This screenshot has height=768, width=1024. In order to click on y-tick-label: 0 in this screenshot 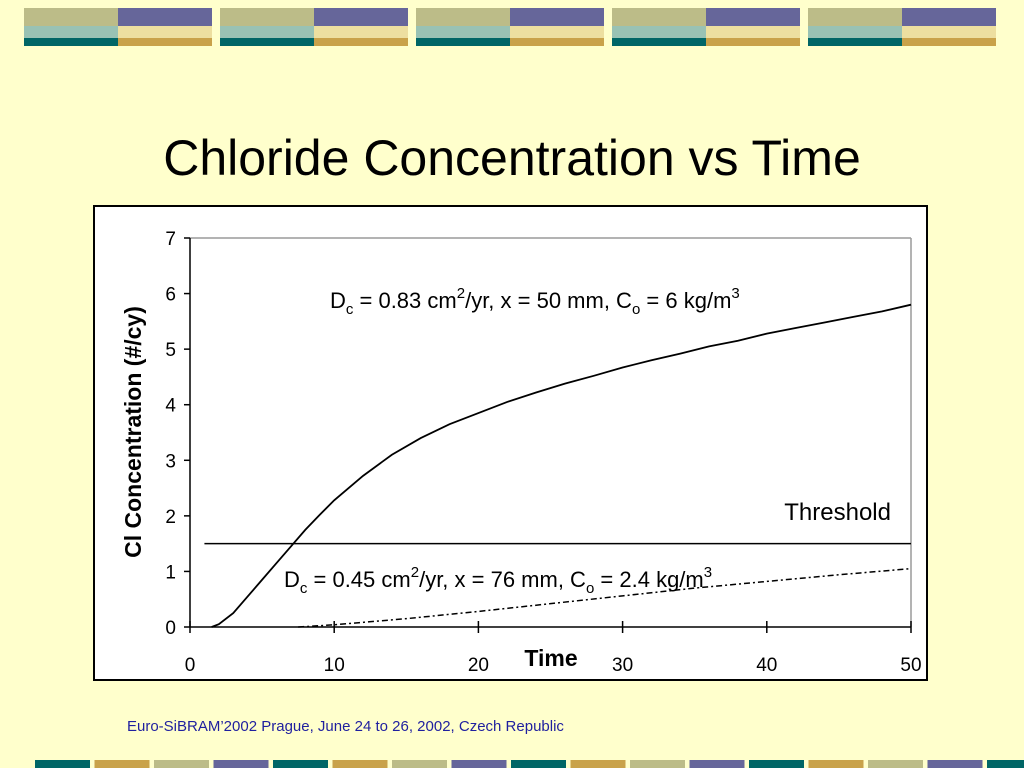, I will do `click(170, 628)`.